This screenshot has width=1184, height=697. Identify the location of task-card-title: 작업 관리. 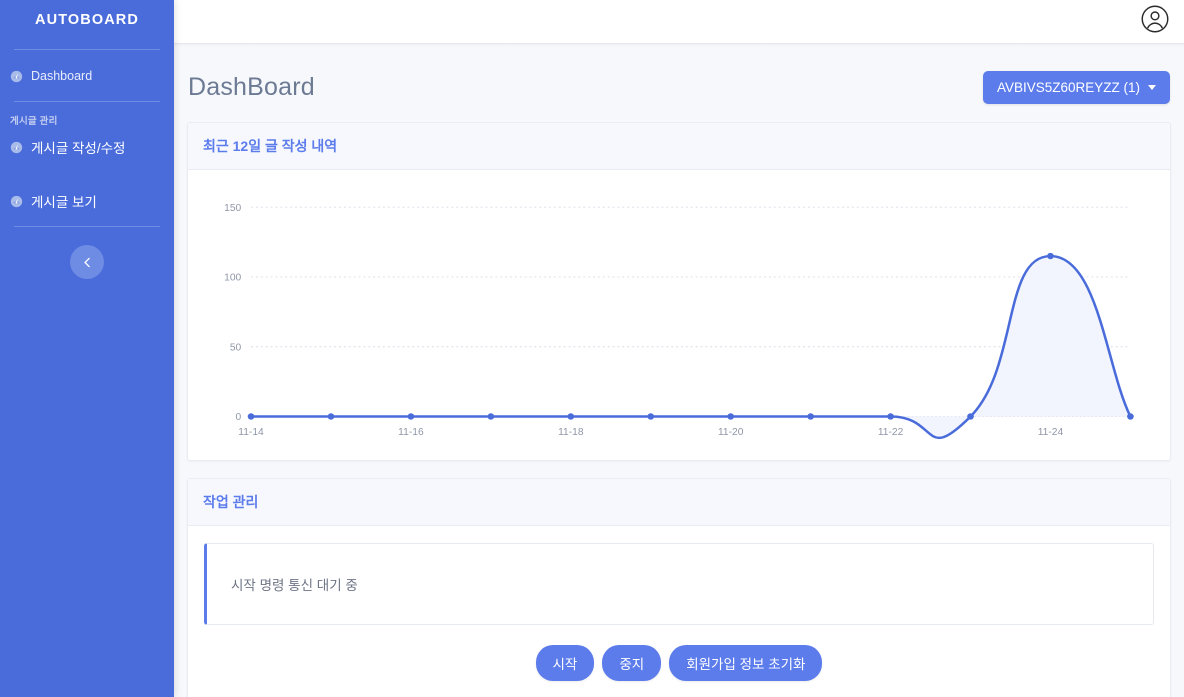
(679, 502).